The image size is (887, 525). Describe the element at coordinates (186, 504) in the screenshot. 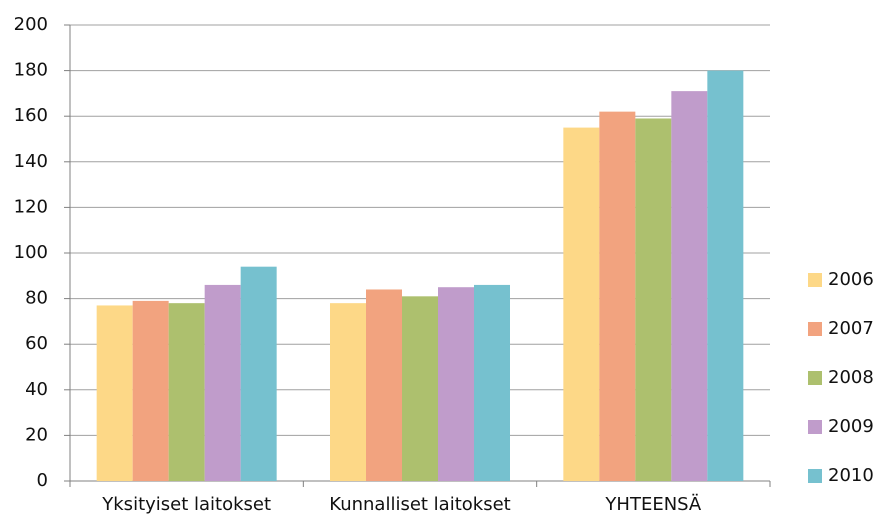

I see `x-tick-label: Yksityiset laitokset` at that location.